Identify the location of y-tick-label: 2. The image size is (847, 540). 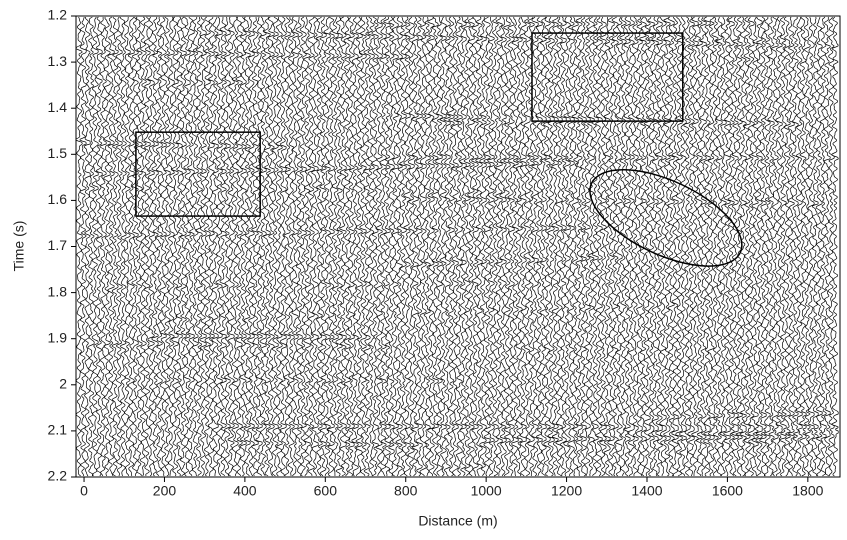
(63, 384).